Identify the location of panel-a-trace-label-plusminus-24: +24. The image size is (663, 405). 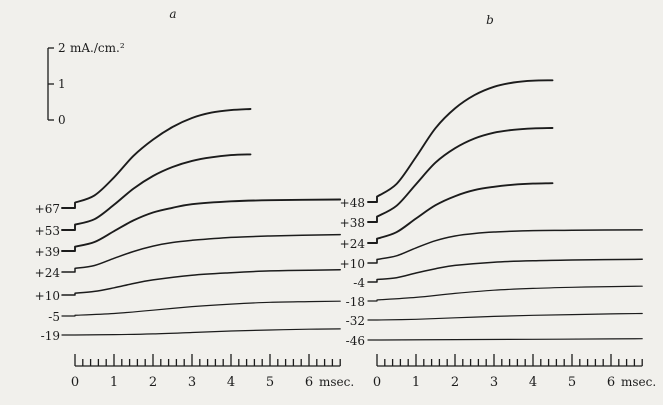
(48, 273).